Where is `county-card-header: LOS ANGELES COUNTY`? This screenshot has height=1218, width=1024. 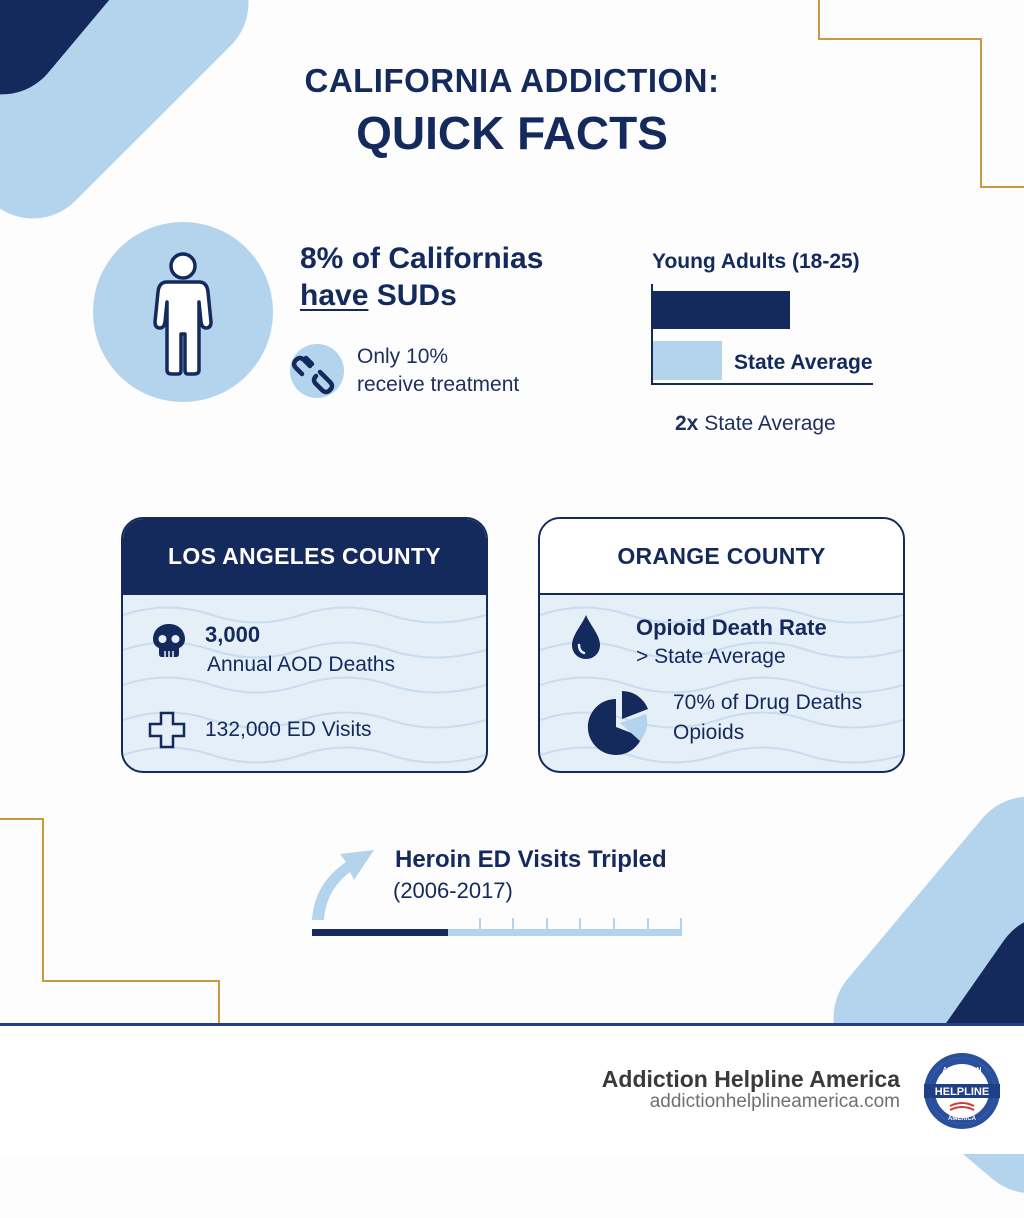 county-card-header: LOS ANGELES COUNTY is located at coordinates (304, 557).